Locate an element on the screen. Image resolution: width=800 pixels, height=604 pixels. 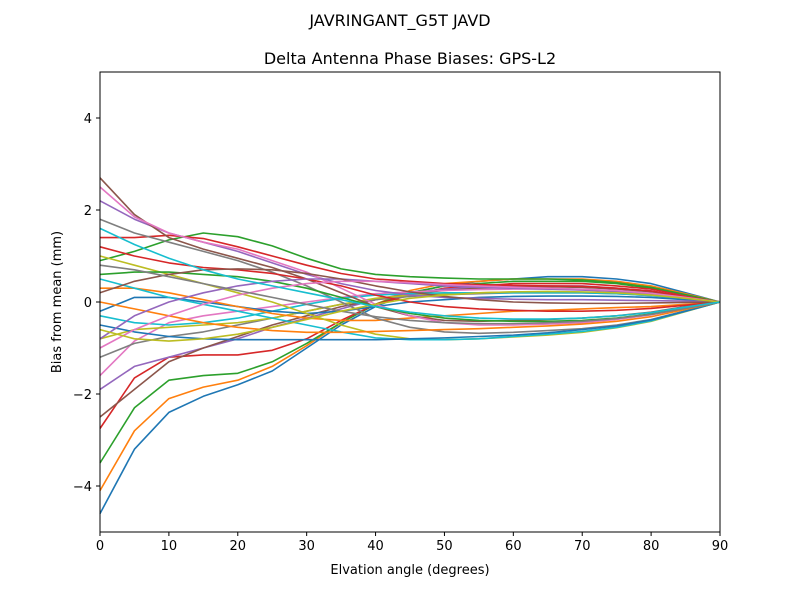
y-tick-label: 4 is located at coordinates (88, 119).